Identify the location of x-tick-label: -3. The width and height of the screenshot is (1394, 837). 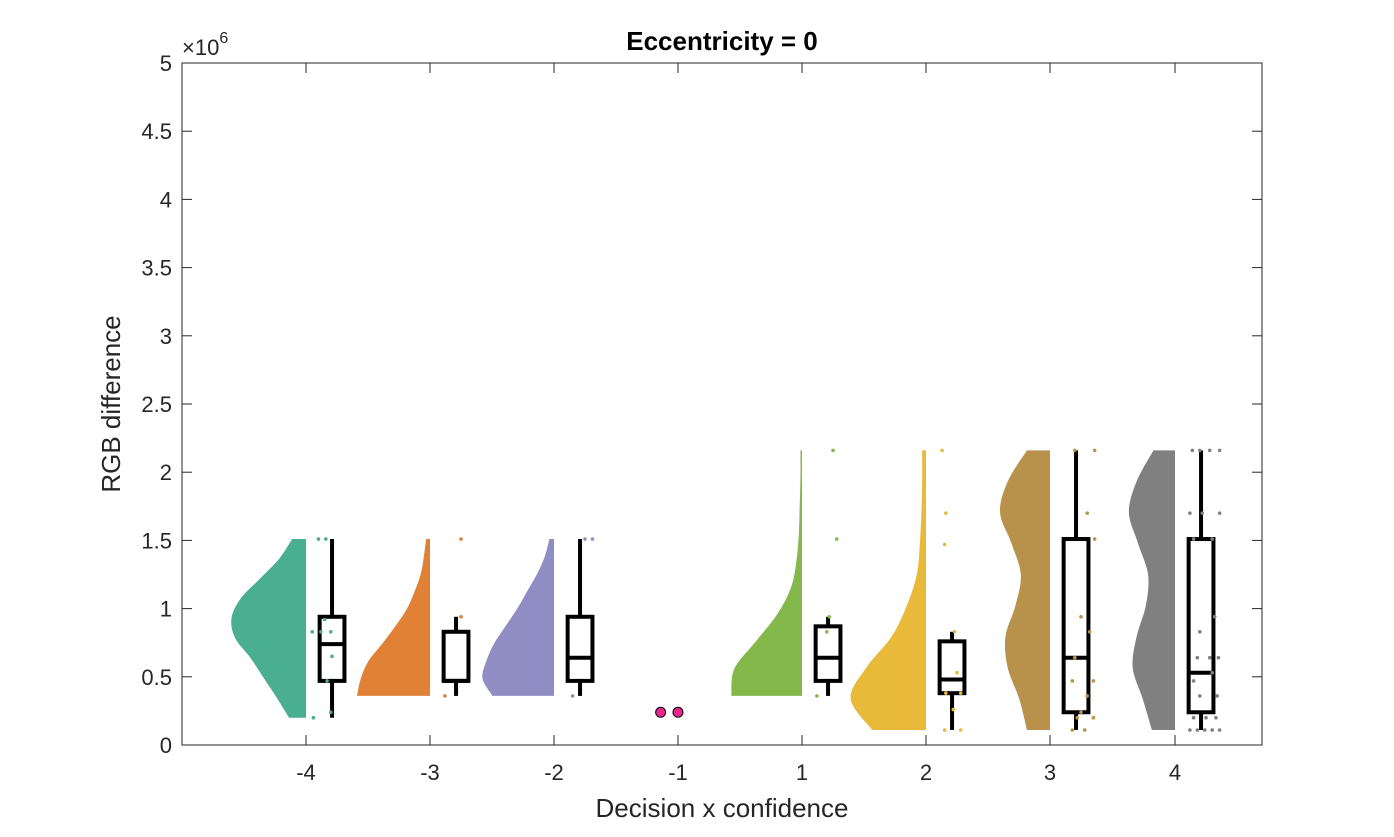
(430, 772).